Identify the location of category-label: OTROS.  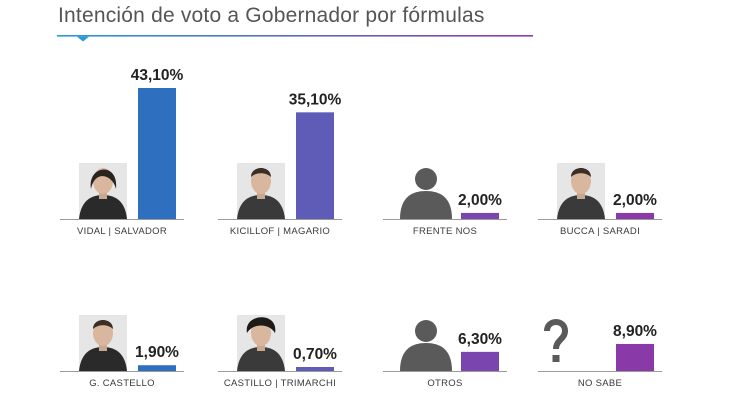
(444, 383).